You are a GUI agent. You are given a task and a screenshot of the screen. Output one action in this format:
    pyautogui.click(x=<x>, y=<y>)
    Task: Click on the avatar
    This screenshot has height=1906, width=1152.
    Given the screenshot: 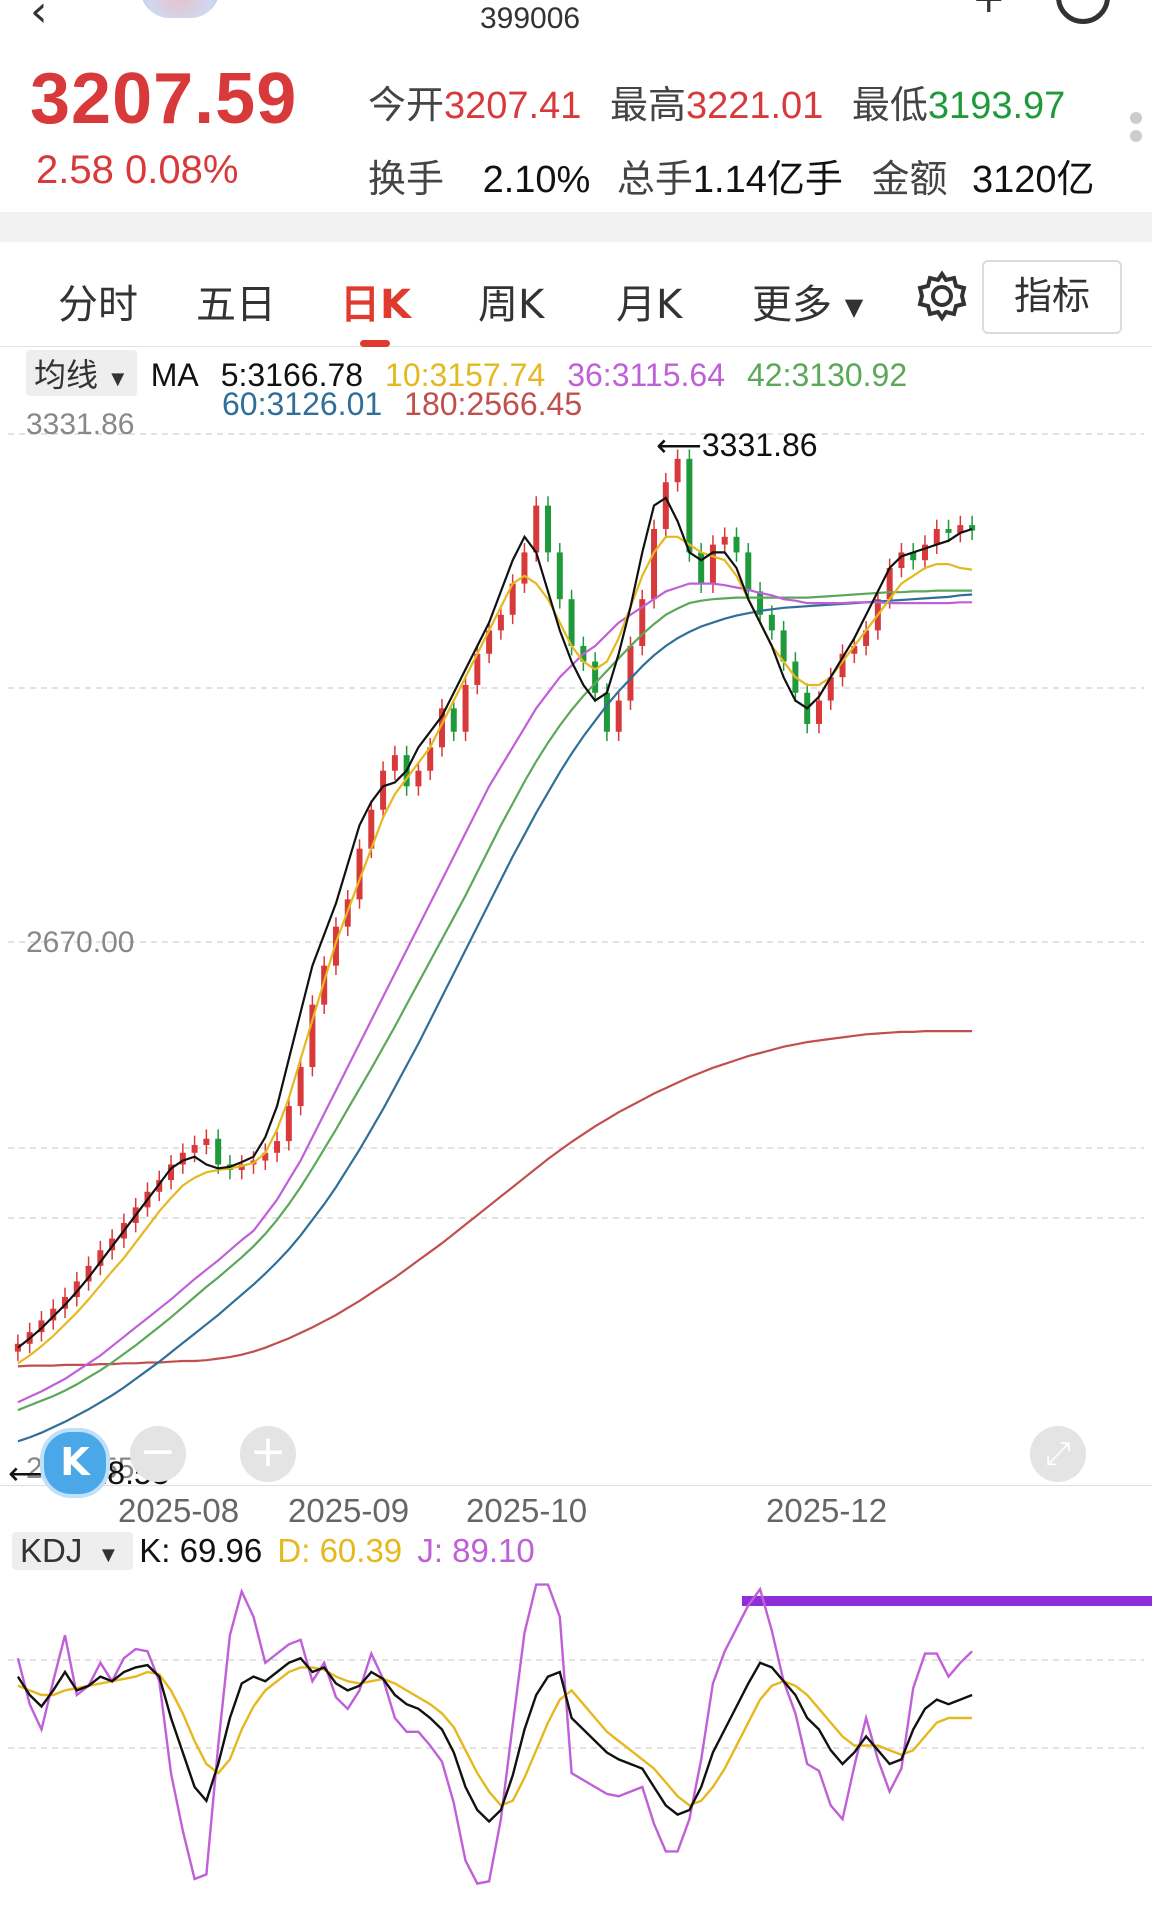 What is the action you would take?
    pyautogui.click(x=180, y=9)
    